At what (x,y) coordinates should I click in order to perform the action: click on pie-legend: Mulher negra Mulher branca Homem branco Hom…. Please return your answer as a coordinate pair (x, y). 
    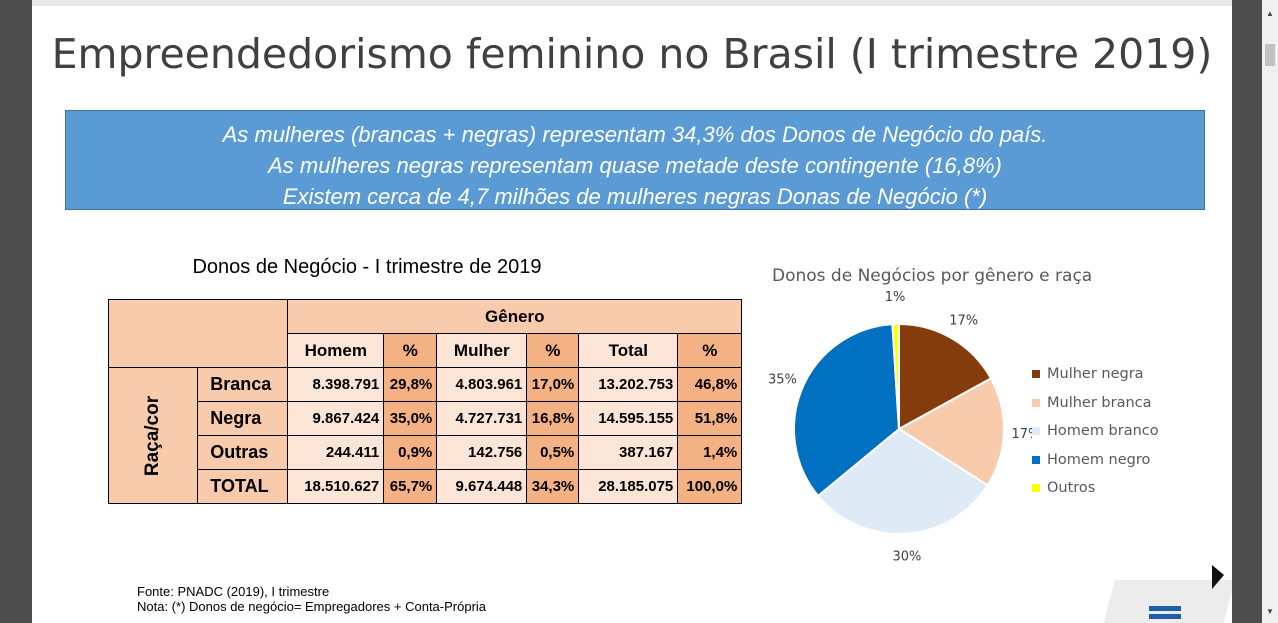
    Looking at the image, I should click on (1095, 431).